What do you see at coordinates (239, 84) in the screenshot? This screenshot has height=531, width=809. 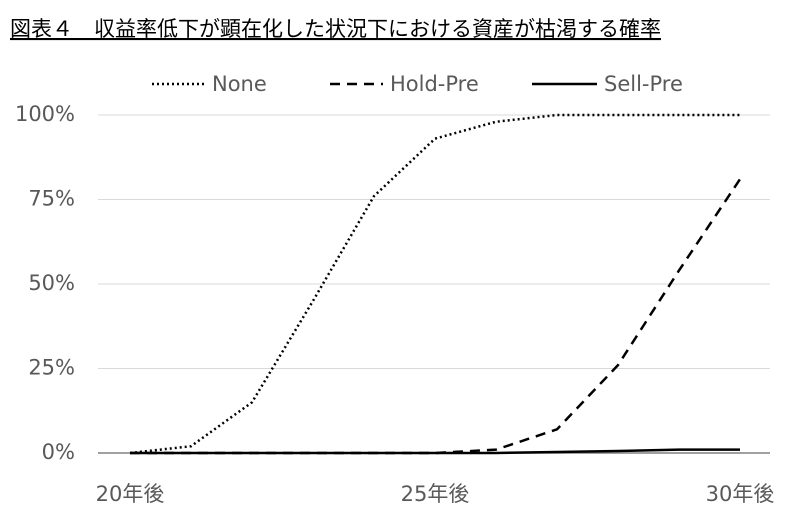 I see `legend-label: None` at bounding box center [239, 84].